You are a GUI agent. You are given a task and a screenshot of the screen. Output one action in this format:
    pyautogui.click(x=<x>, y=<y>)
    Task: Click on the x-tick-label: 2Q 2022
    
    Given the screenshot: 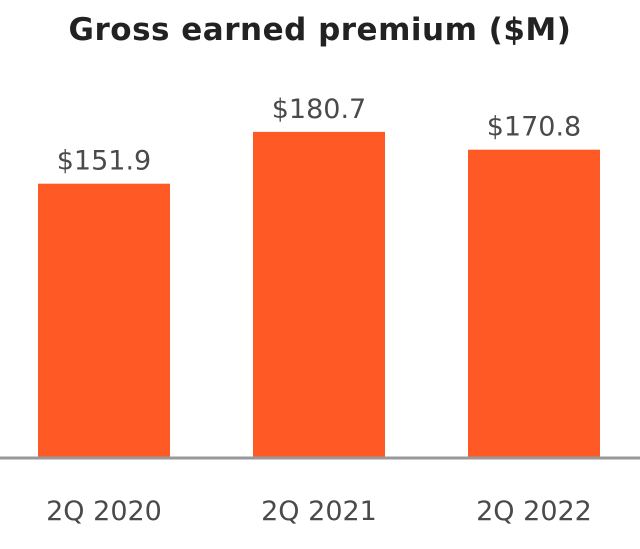 What is the action you would take?
    pyautogui.click(x=534, y=511)
    